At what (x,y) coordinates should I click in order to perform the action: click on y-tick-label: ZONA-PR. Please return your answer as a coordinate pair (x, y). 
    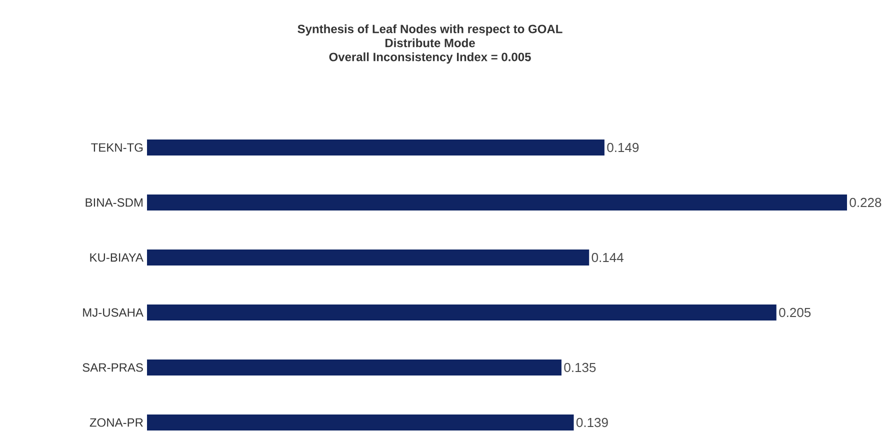
    Looking at the image, I should click on (116, 422).